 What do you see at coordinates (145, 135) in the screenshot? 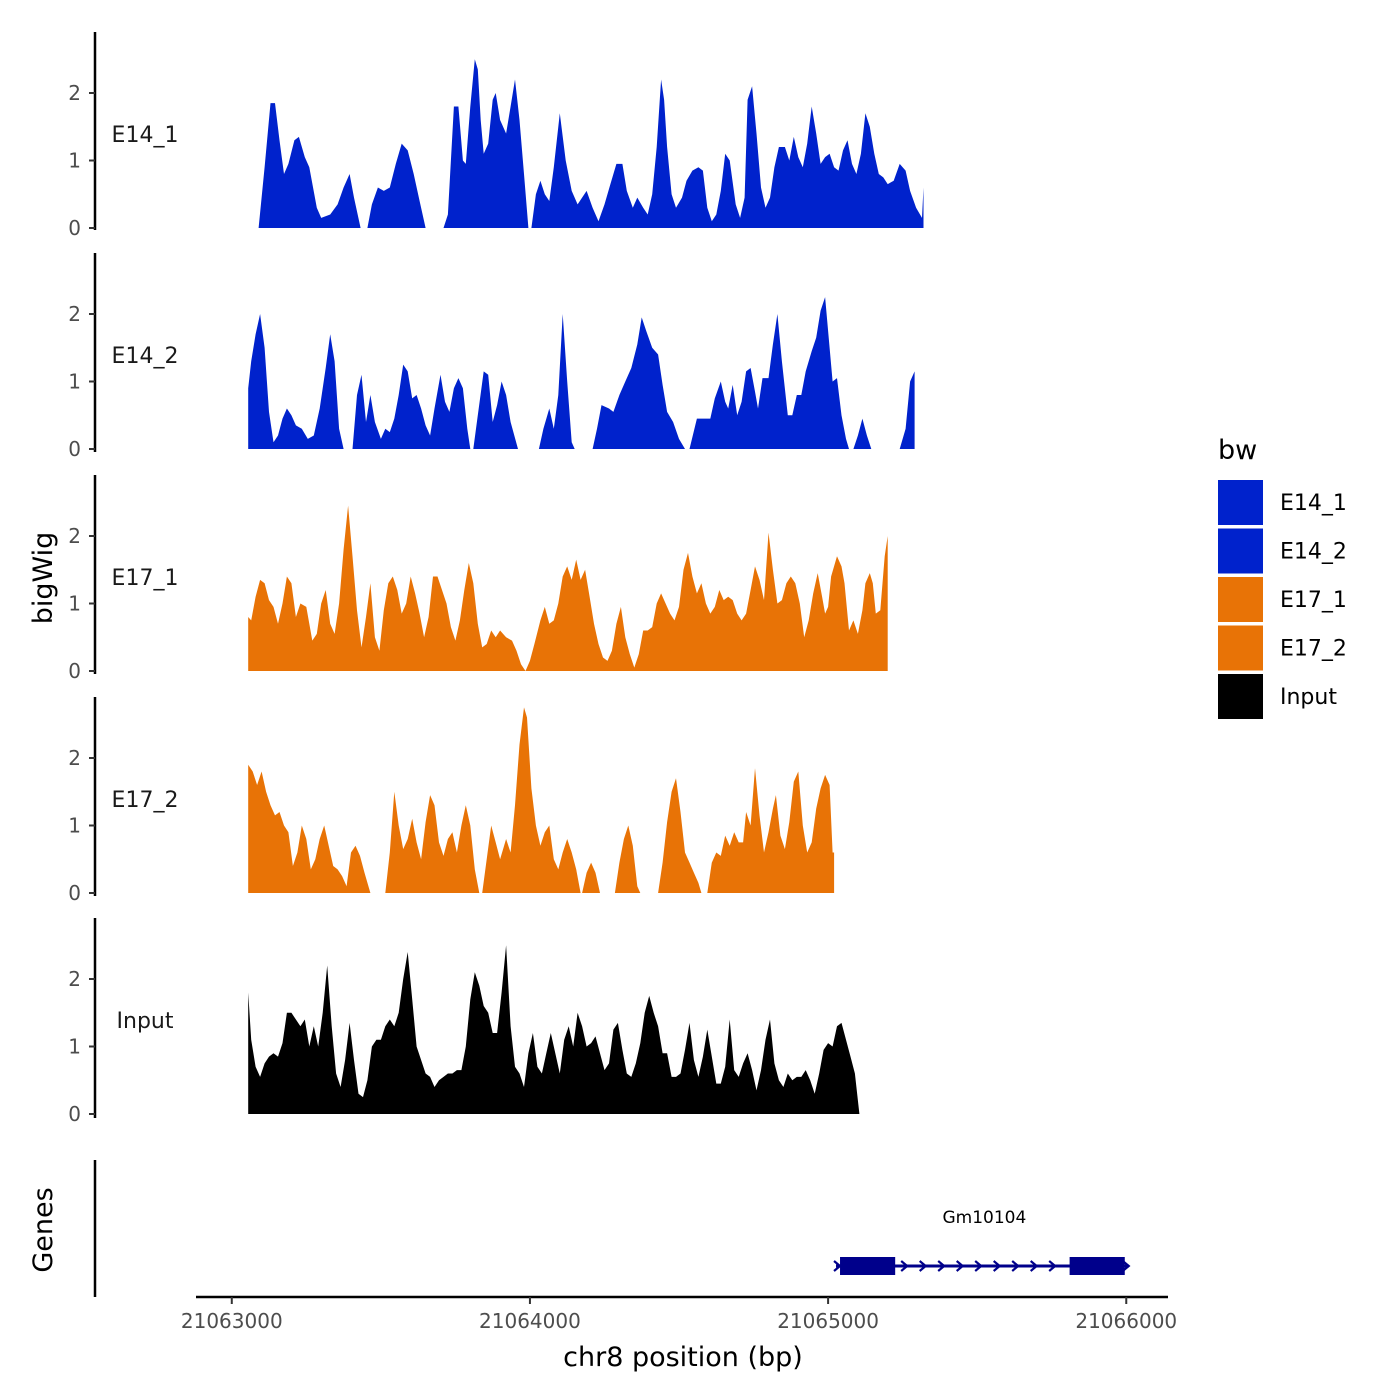
I see `track-label: E14_1` at bounding box center [145, 135].